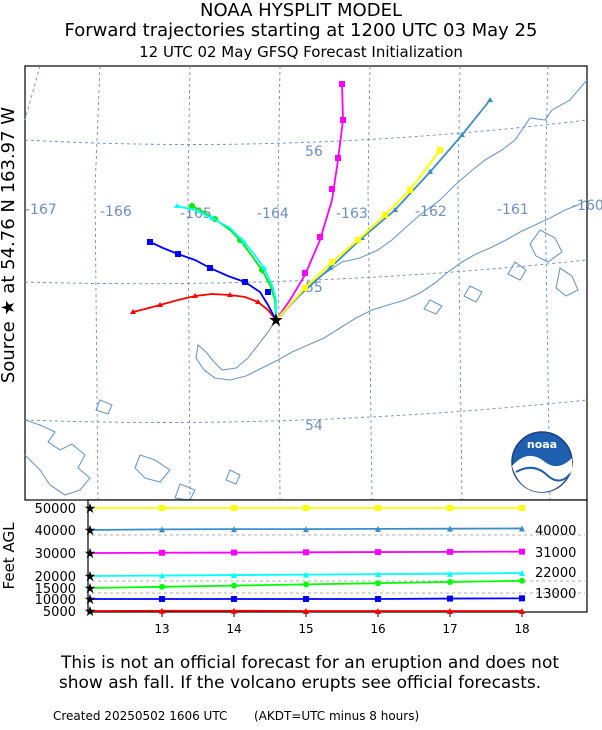 The height and width of the screenshot is (730, 602). What do you see at coordinates (555, 553) in the screenshot?
I see `right-label-1: 31000` at bounding box center [555, 553].